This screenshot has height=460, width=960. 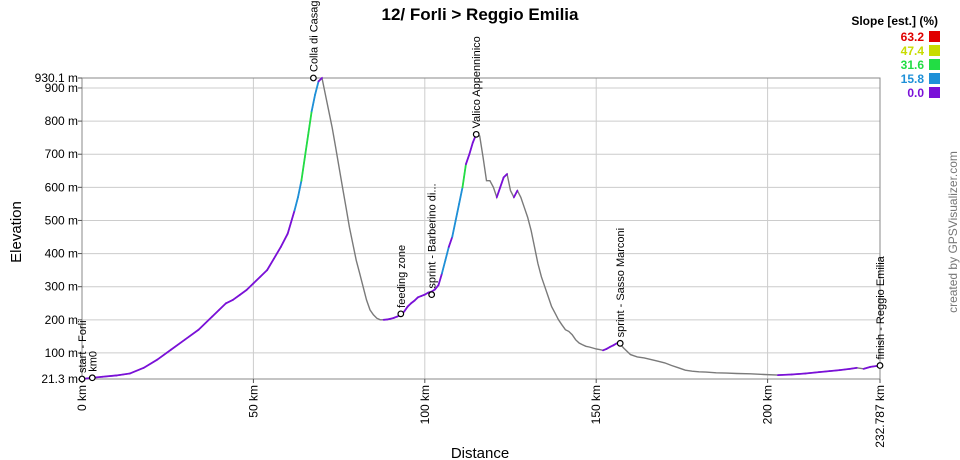 What do you see at coordinates (913, 79) in the screenshot?
I see `legend-entry-label: 15.8` at bounding box center [913, 79].